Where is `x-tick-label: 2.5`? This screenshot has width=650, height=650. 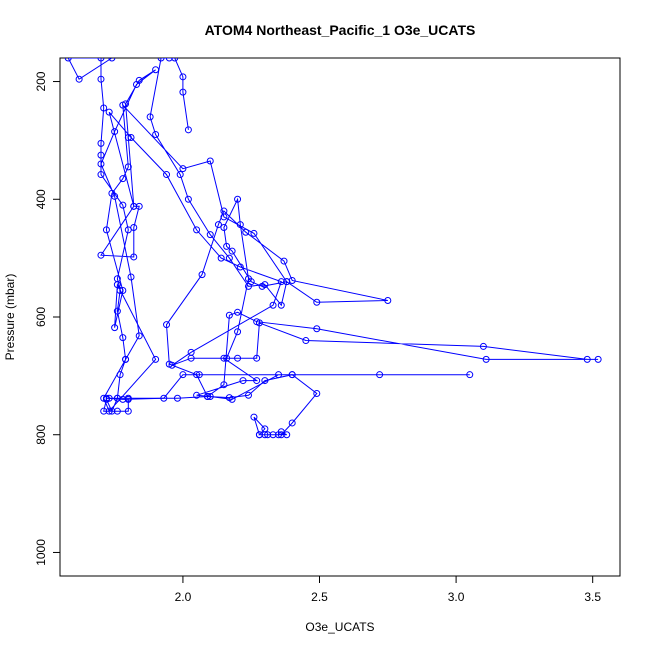 x-tick-label: 2.5 is located at coordinates (319, 597).